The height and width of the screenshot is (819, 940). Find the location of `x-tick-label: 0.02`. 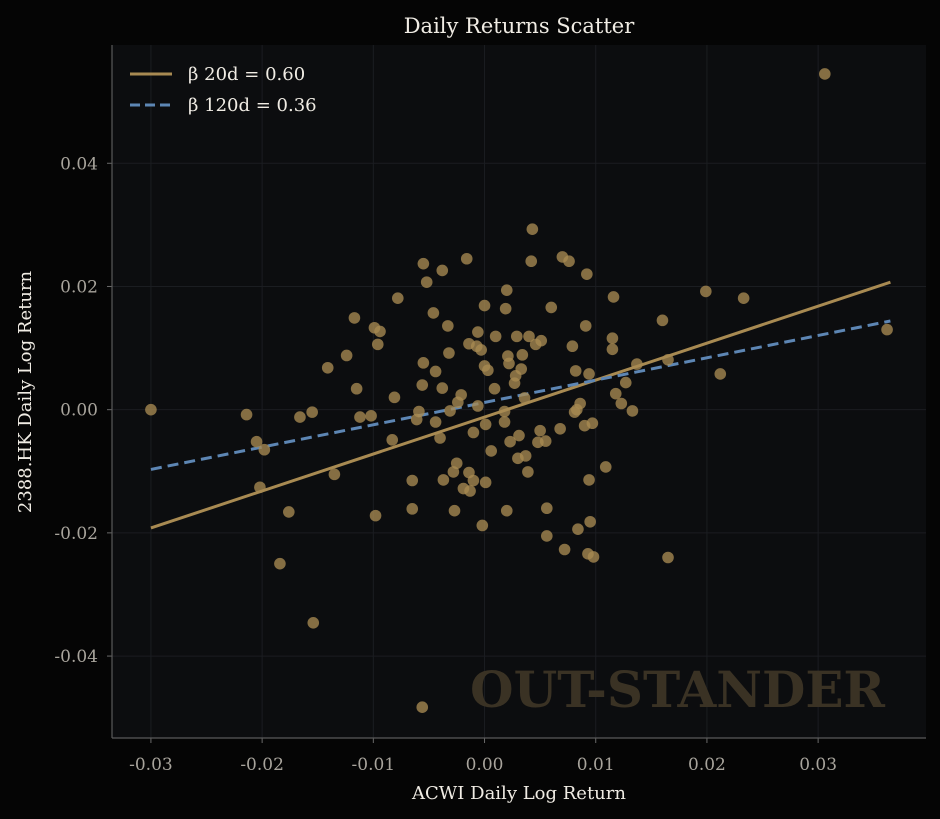

x-tick-label: 0.02 is located at coordinates (707, 765).